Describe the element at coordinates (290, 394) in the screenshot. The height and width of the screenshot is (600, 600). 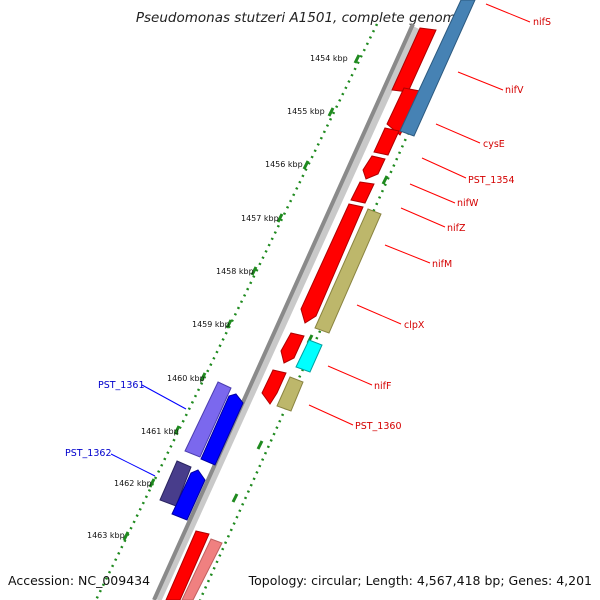
I see `gene-PST_1360-khaki` at that location.